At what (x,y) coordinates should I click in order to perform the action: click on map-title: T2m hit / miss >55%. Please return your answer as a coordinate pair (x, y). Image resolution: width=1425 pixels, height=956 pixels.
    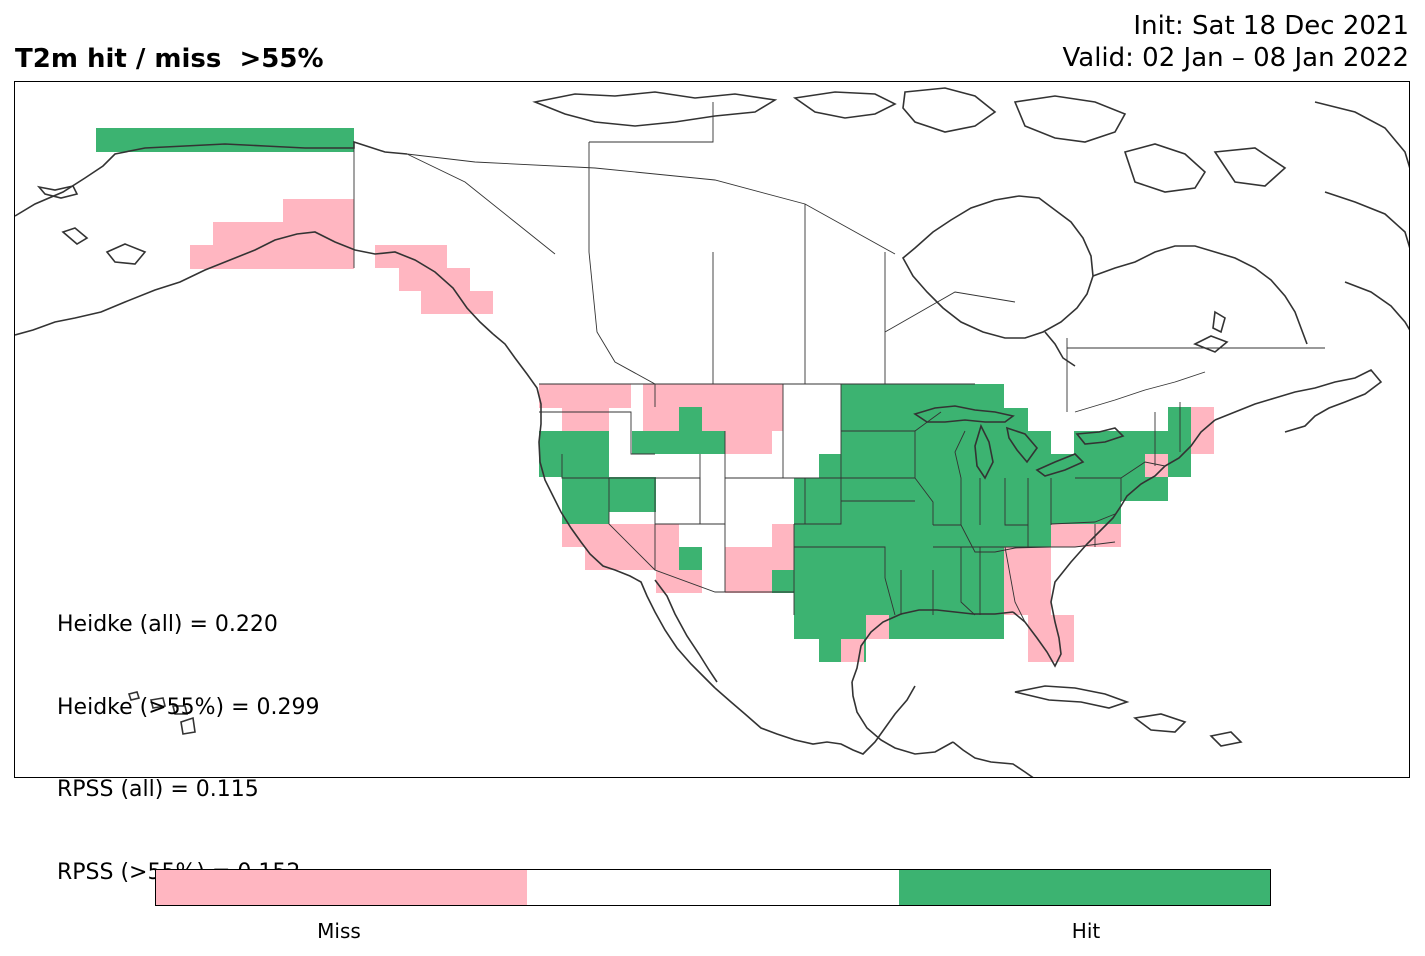
    Looking at the image, I should click on (169, 59).